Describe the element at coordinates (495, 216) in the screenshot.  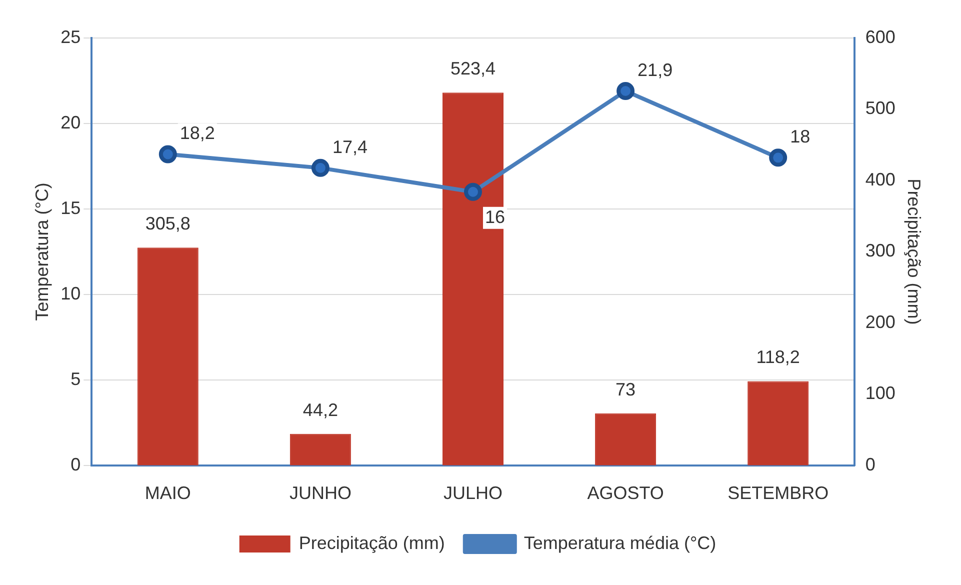
I see `data-label: 16` at that location.